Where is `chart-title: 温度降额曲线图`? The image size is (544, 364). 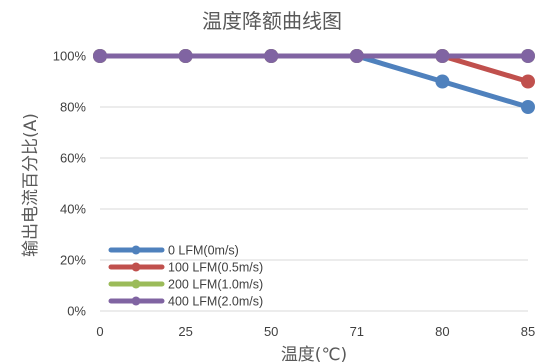 chart-title: 温度降额曲线图 is located at coordinates (272, 21).